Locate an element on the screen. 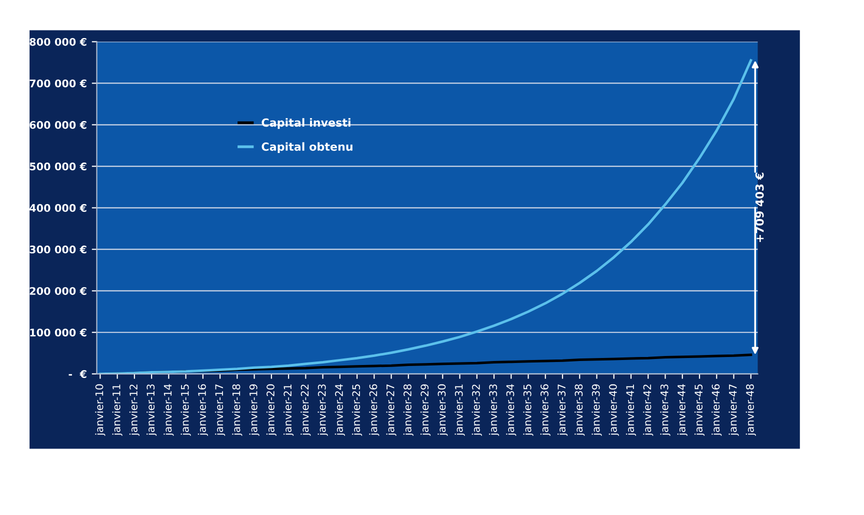  x-tick-label: janvier-38 is located at coordinates (579, 410).